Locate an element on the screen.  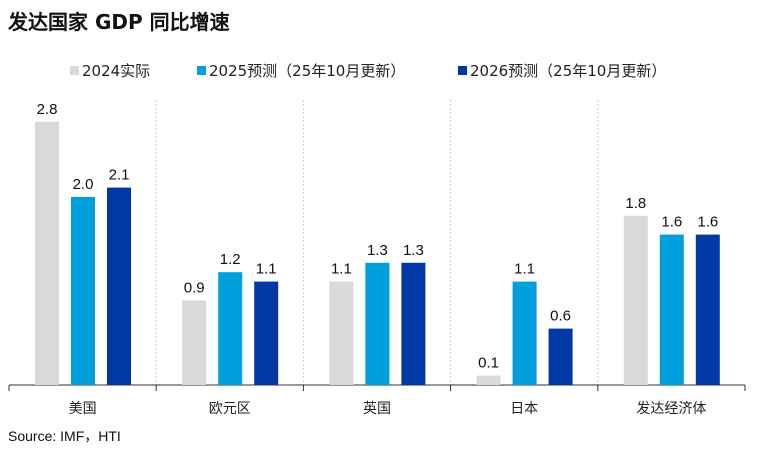
chart-title: 发达国家 GDP 同比增速 is located at coordinates (119, 22).